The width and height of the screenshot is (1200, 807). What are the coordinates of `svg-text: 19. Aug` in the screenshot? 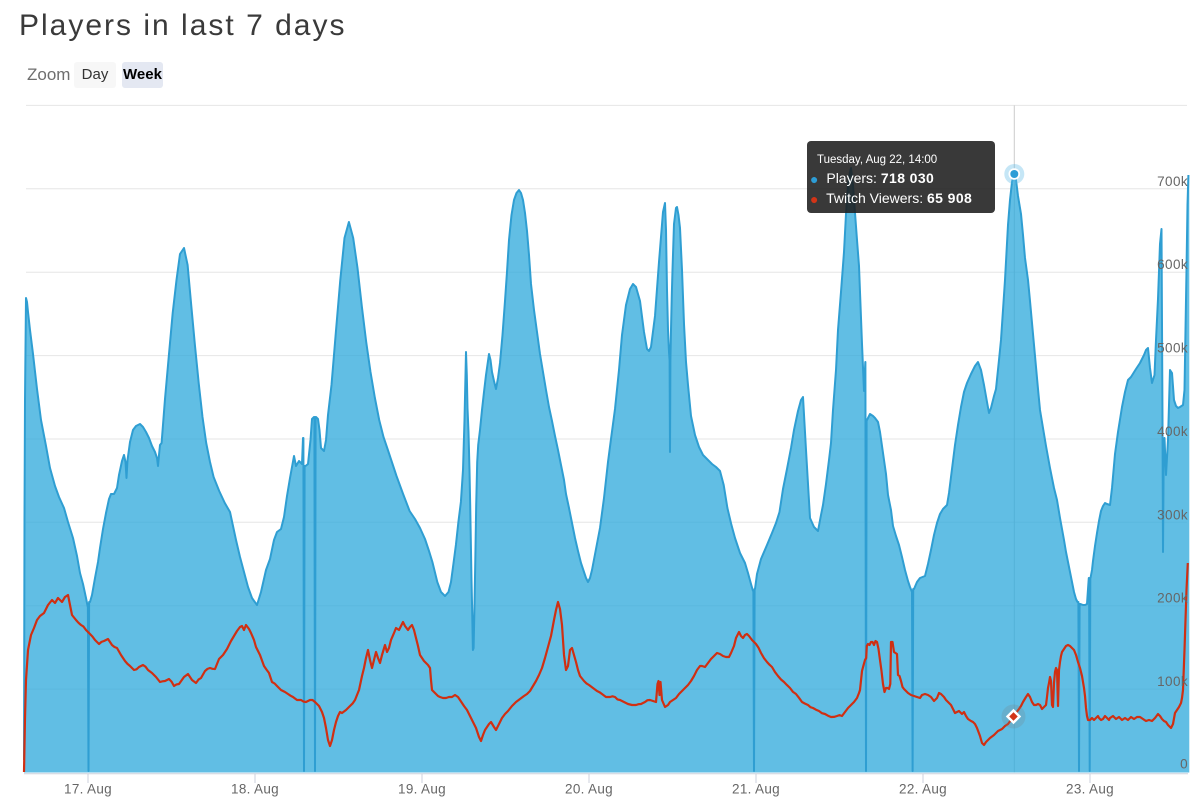 It's located at (422, 789).